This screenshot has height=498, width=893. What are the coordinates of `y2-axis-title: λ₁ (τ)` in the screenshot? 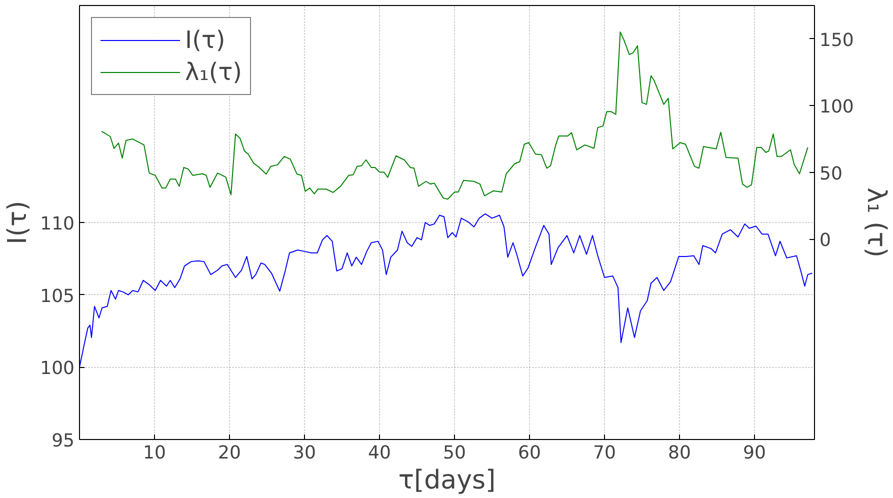 It's located at (875, 222).